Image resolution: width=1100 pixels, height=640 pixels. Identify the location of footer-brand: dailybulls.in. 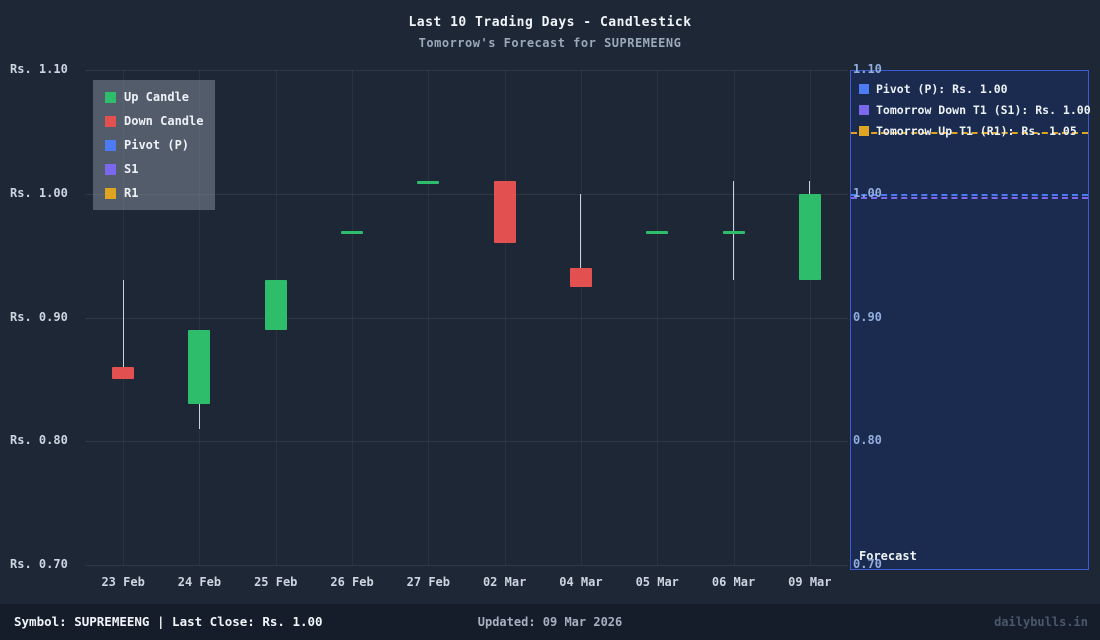
(1041, 622).